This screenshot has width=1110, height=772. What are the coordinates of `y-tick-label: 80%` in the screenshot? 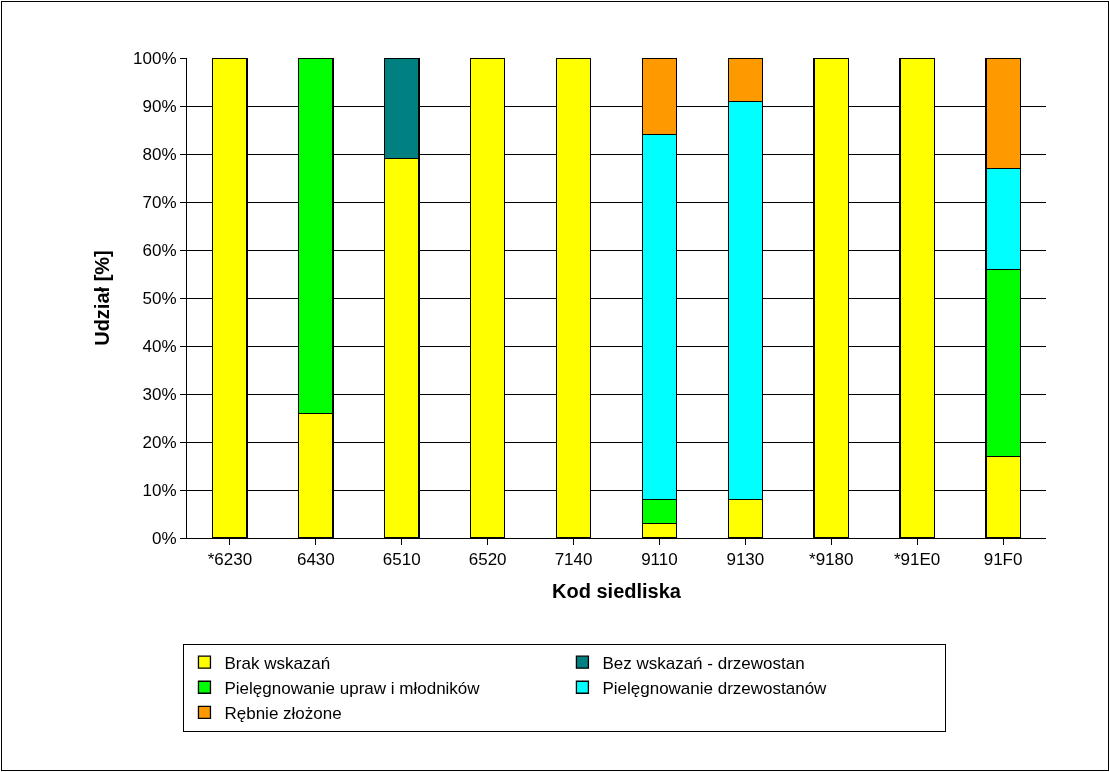 It's located at (159, 154).